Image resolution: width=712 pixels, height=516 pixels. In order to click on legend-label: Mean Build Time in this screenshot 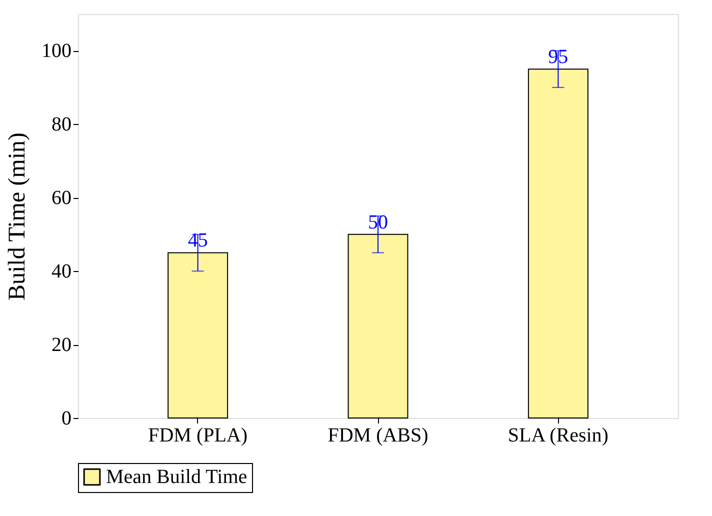, I will do `click(177, 477)`.